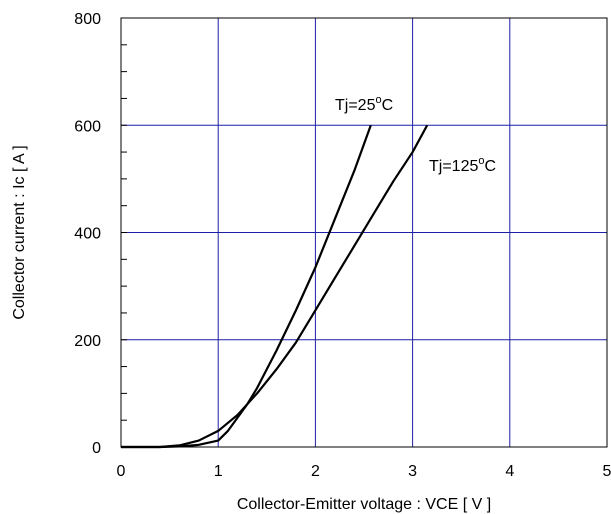  I want to click on y-tick-label: 400, so click(87, 234).